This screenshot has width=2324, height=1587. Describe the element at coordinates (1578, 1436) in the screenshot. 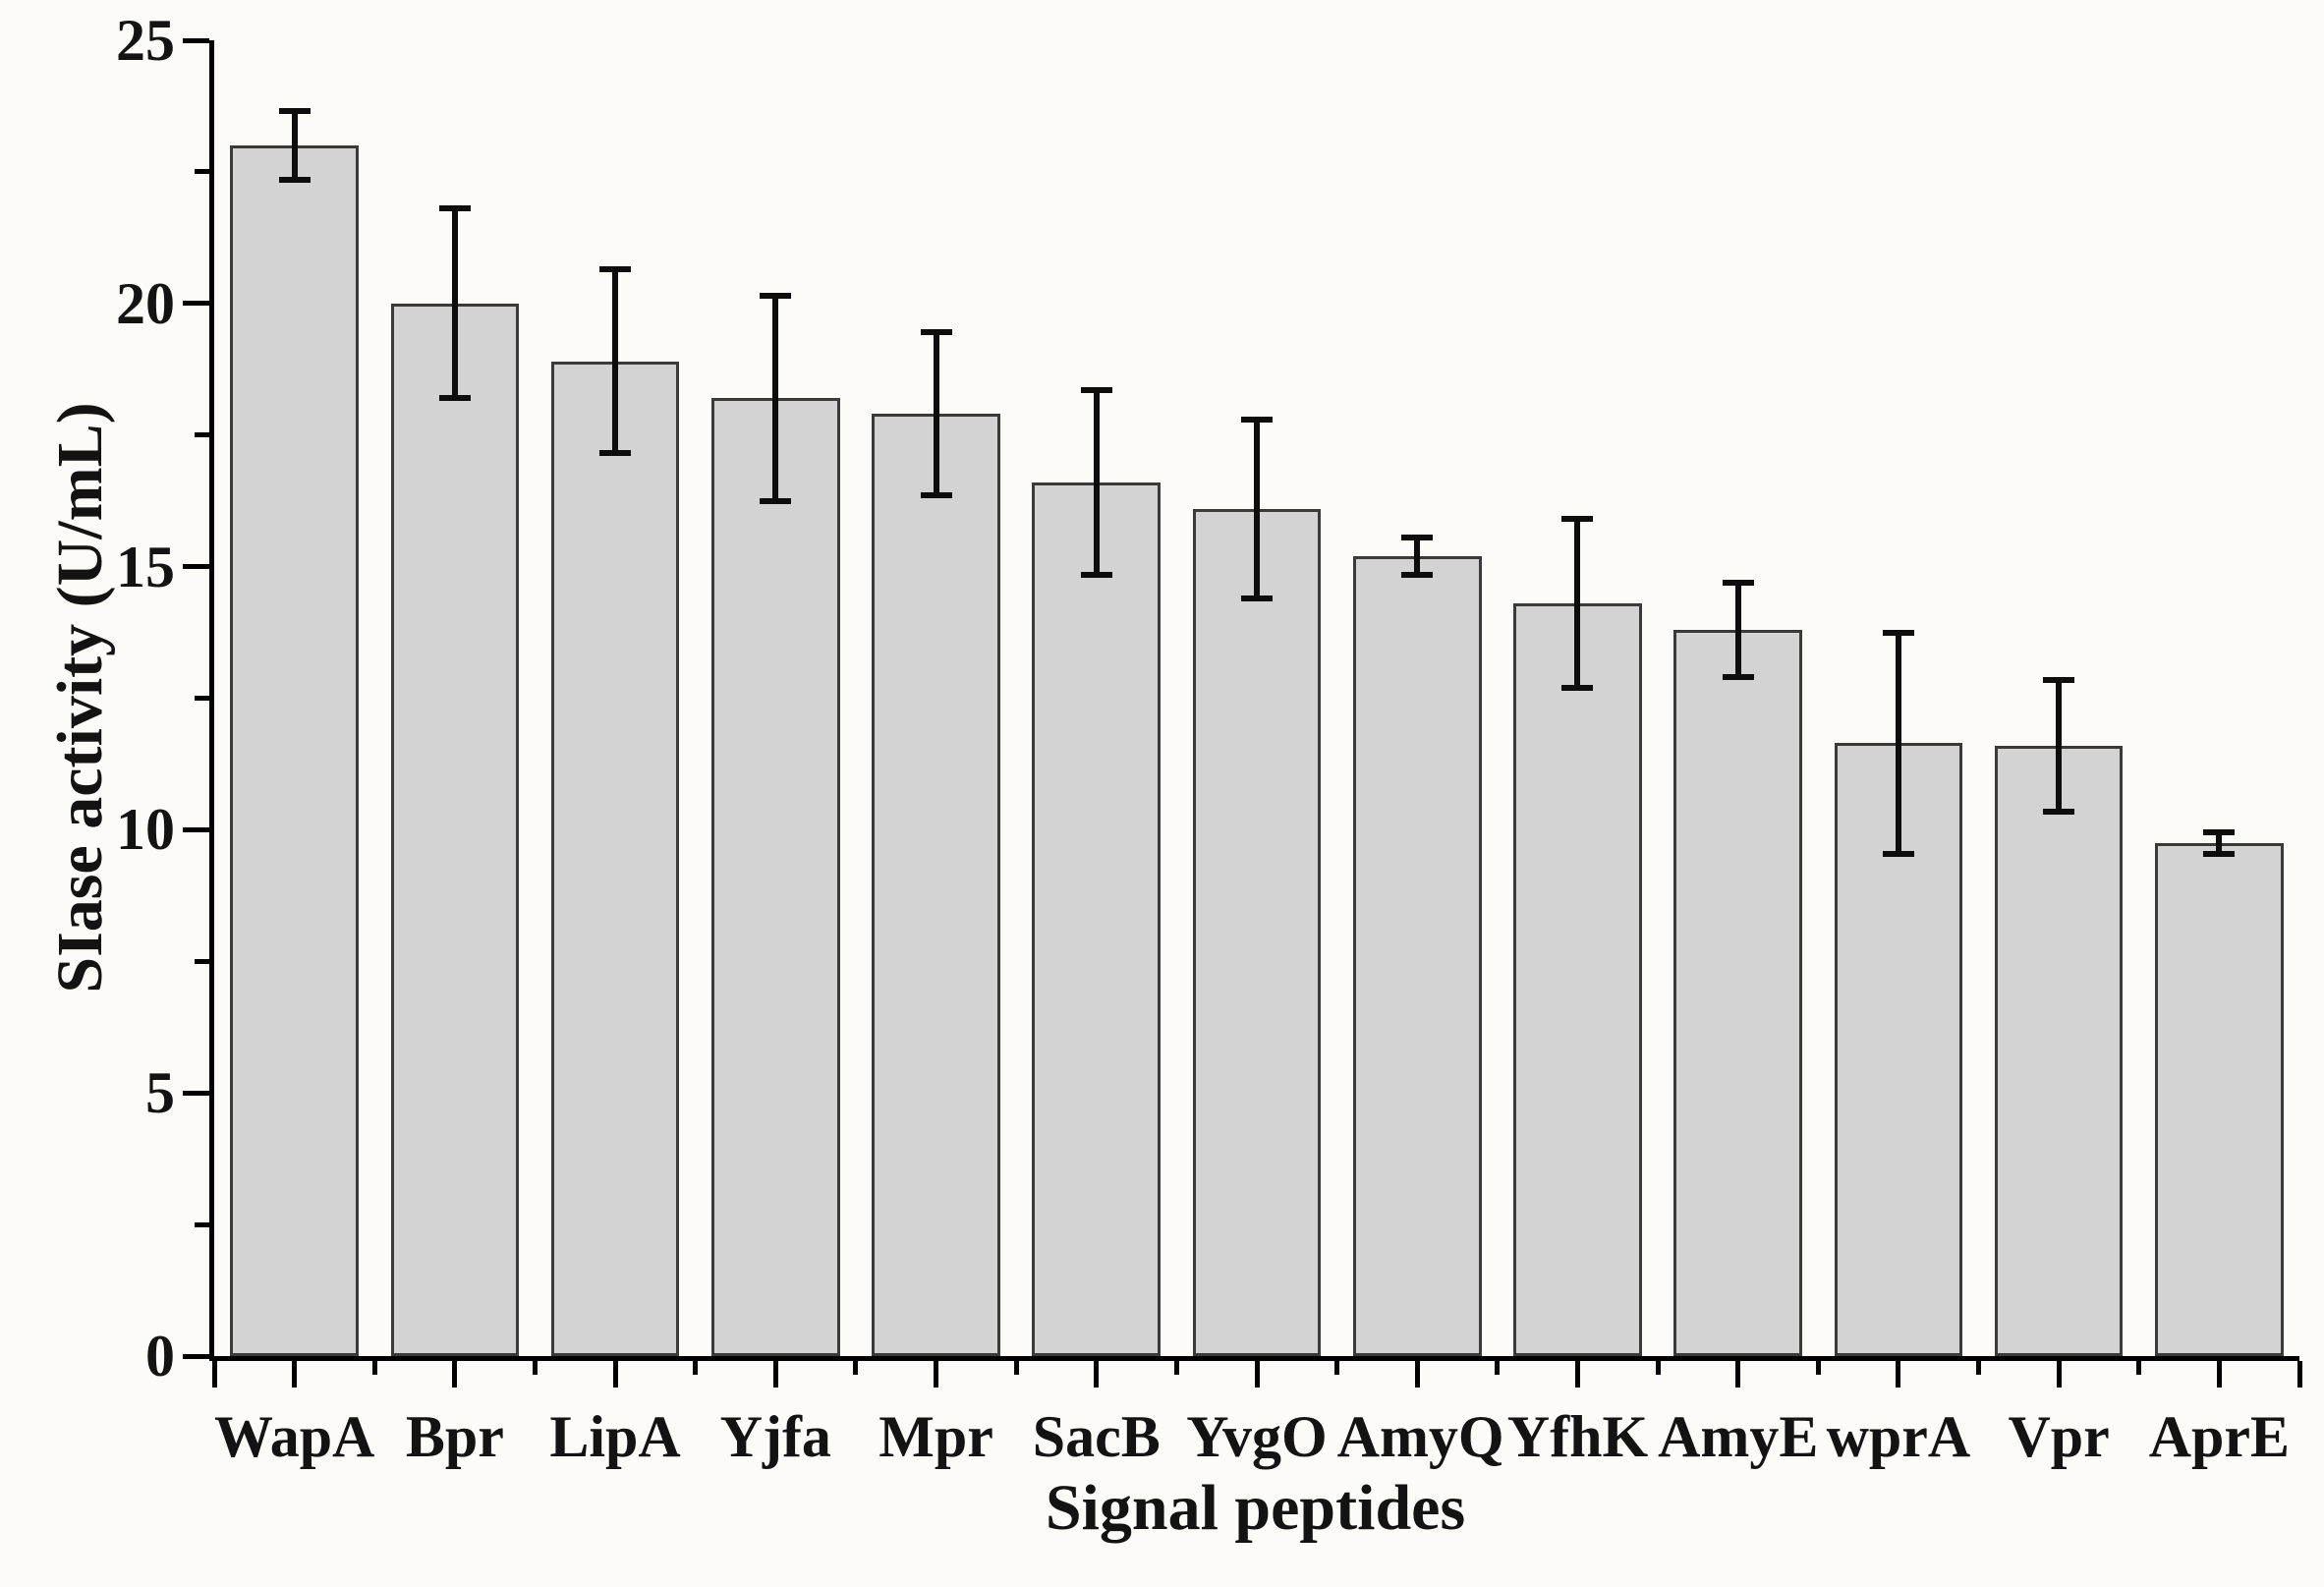

I see `x-tick-label-yfhk: YfhK` at that location.